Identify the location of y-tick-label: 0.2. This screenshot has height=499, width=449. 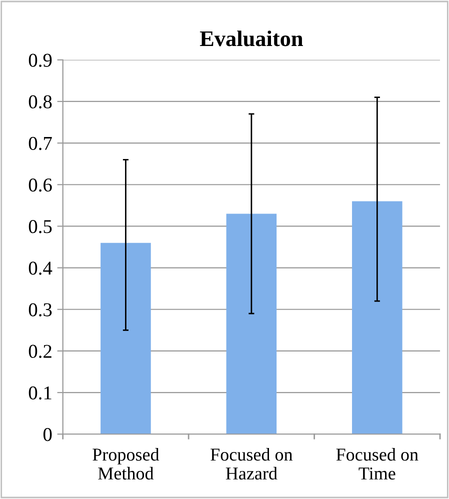
(40, 351).